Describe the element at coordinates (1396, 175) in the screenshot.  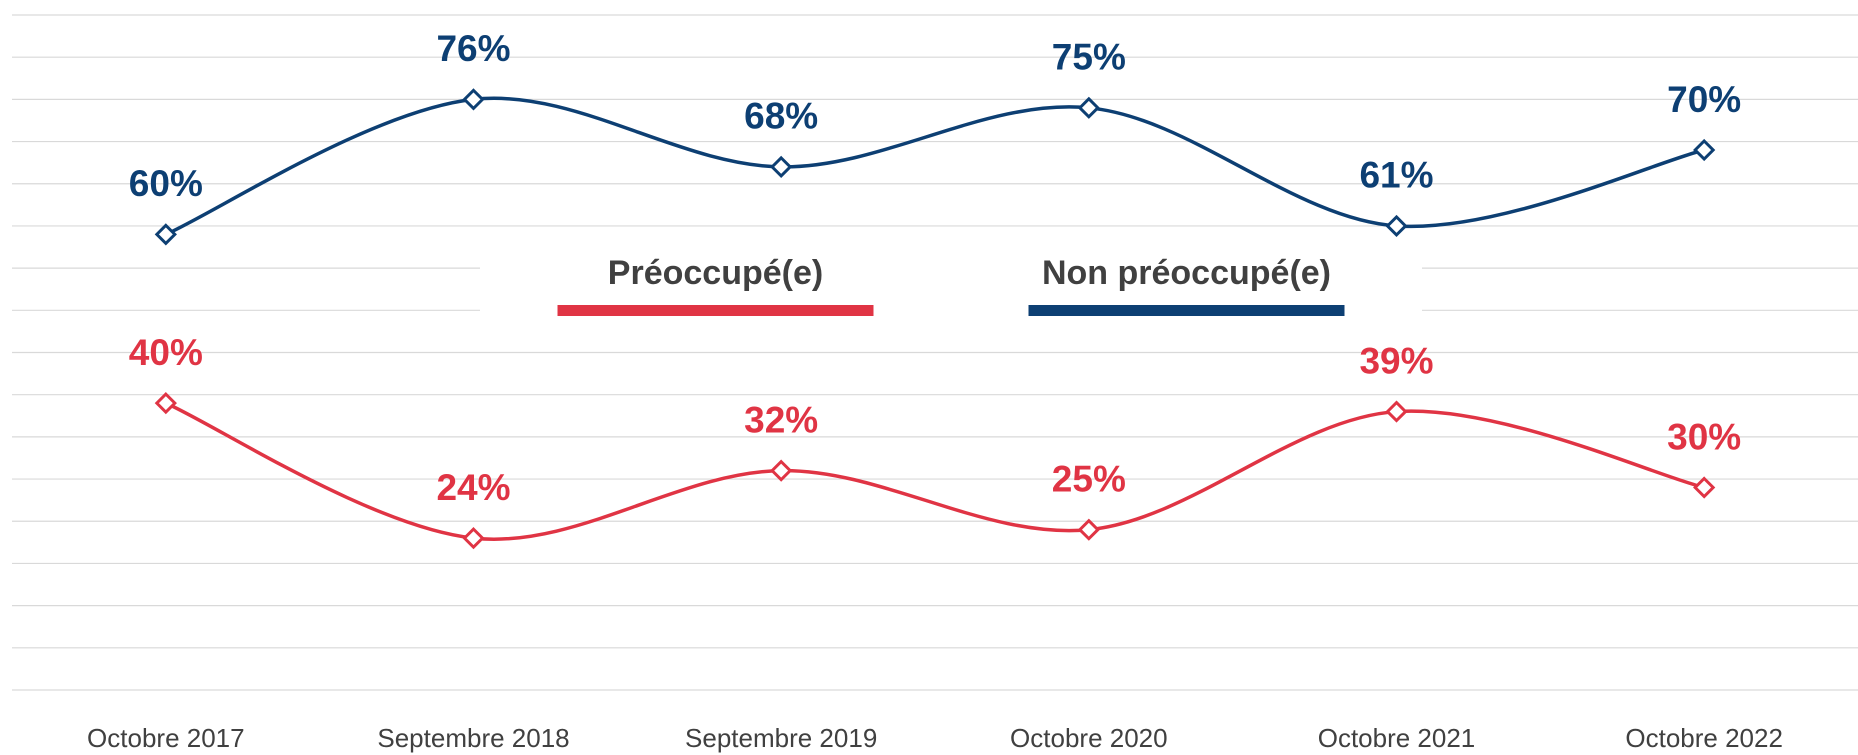
I see `data-label: 61%` at that location.